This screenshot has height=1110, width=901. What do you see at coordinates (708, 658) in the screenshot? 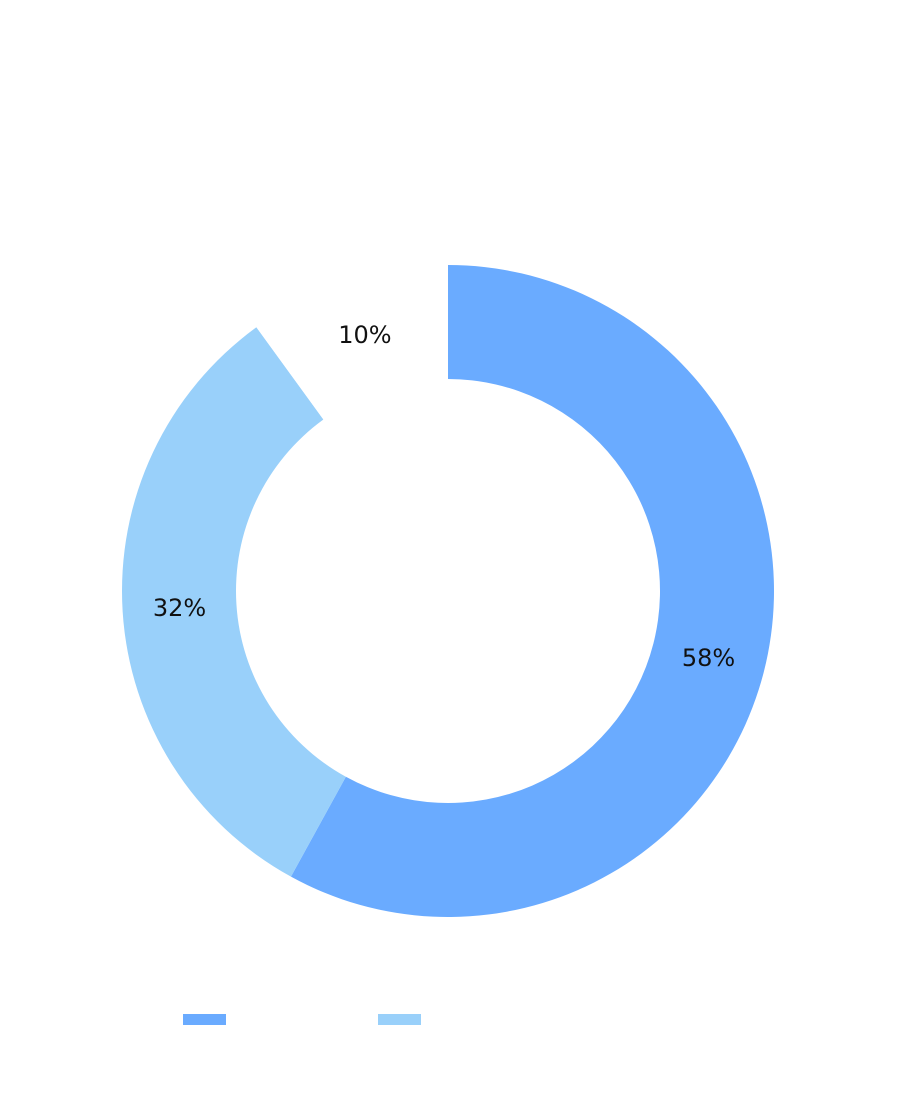
I see `slice-label-0: 58%` at bounding box center [708, 658].